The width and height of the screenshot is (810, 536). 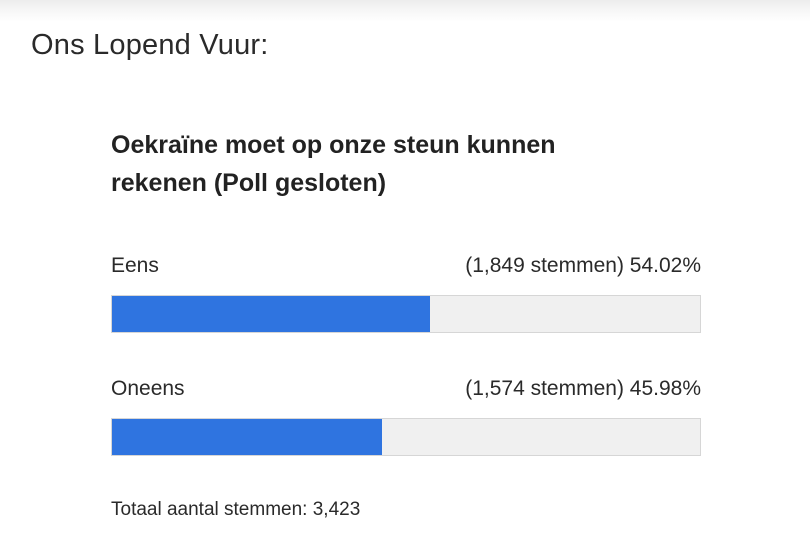 What do you see at coordinates (236, 509) in the screenshot?
I see `poll-total-votes: Totaal aantal stemmen: 3,423` at bounding box center [236, 509].